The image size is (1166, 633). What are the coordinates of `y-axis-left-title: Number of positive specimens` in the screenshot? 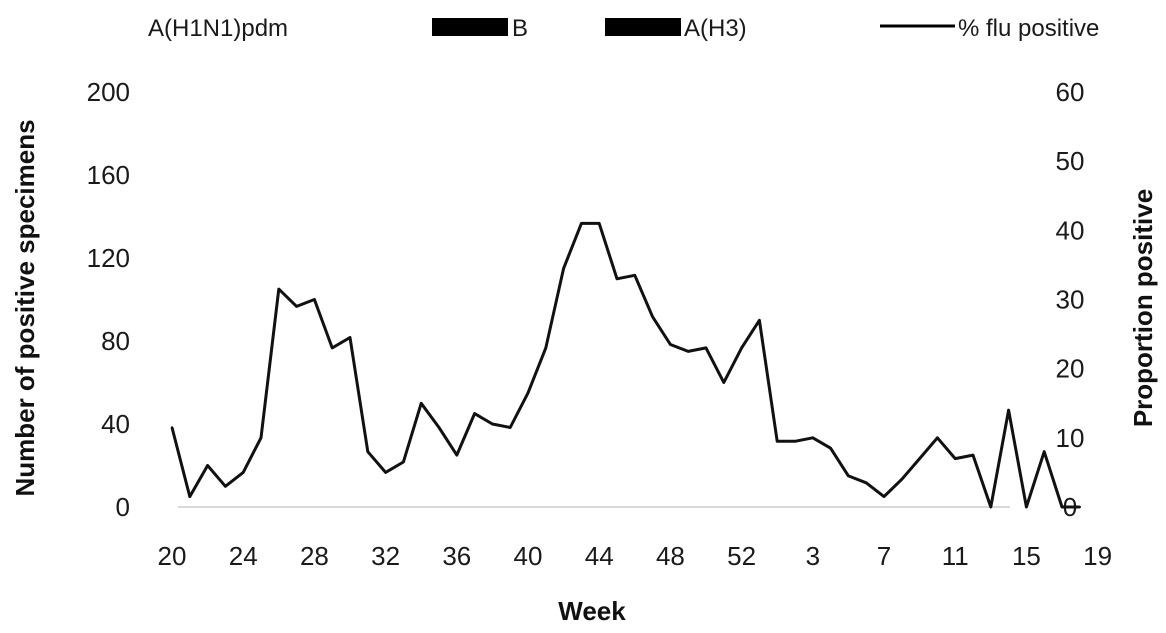 It's located at (25, 307).